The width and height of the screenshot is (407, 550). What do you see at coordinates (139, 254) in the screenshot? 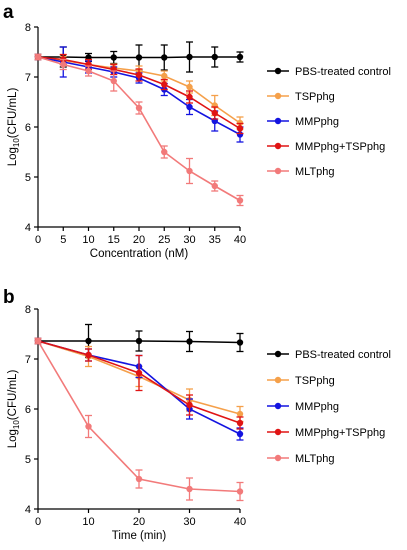
I see `x-axis-title: Concentration (nM)` at bounding box center [139, 254].